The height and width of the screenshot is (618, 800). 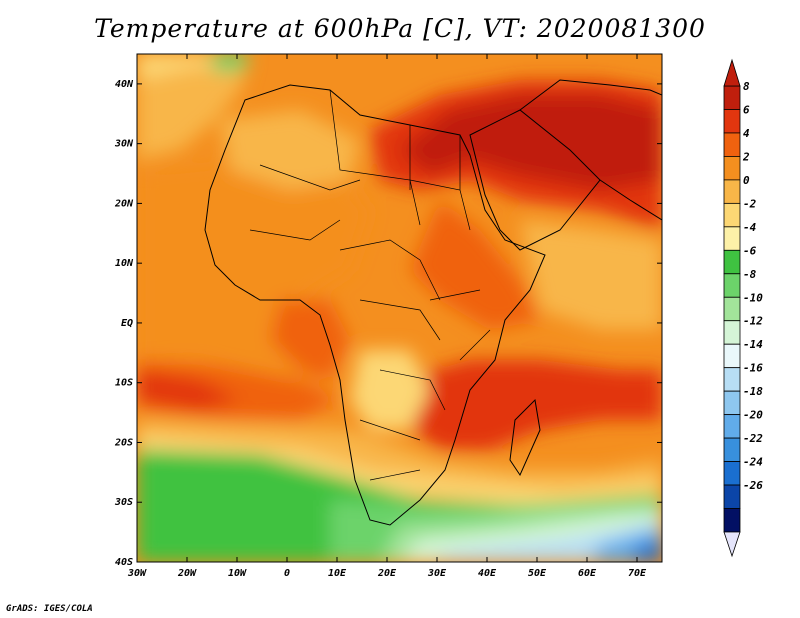 What do you see at coordinates (124, 203) in the screenshot?
I see `lat-label: 20N` at bounding box center [124, 203].